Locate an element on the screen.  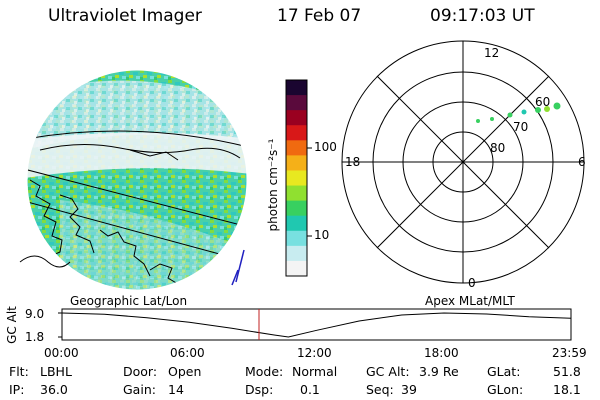
mlt-label-18: 18 is located at coordinates (353, 162).